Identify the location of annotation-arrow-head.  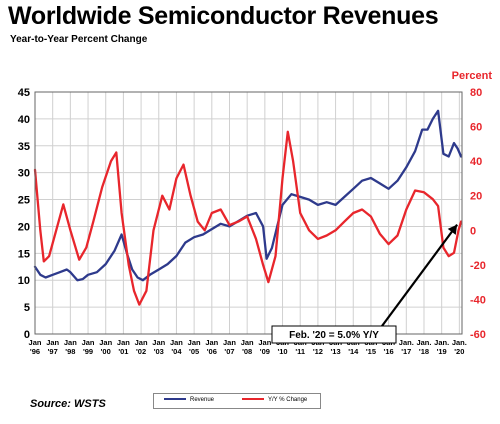
(452, 229).